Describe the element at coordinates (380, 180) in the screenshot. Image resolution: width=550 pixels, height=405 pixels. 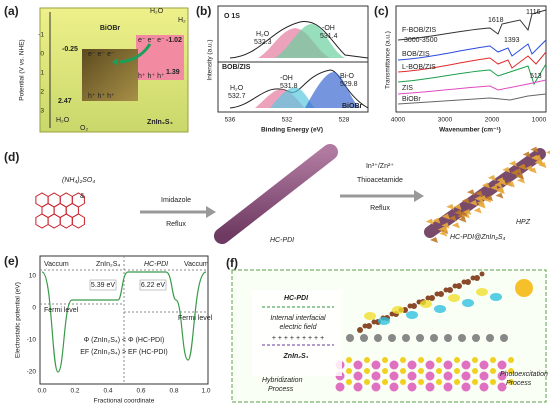
I see `step-text: Thioacetamide` at that location.